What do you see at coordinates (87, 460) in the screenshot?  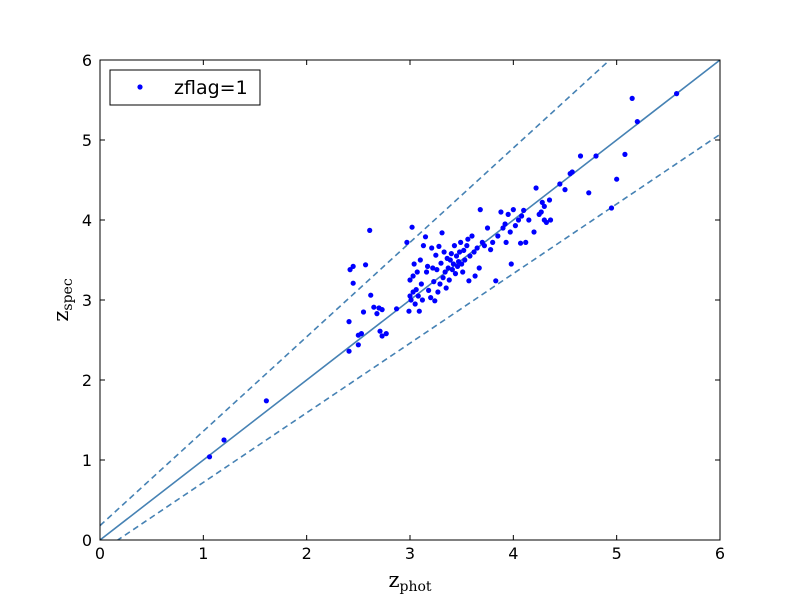 I see `y-tick-label: 1` at bounding box center [87, 460].